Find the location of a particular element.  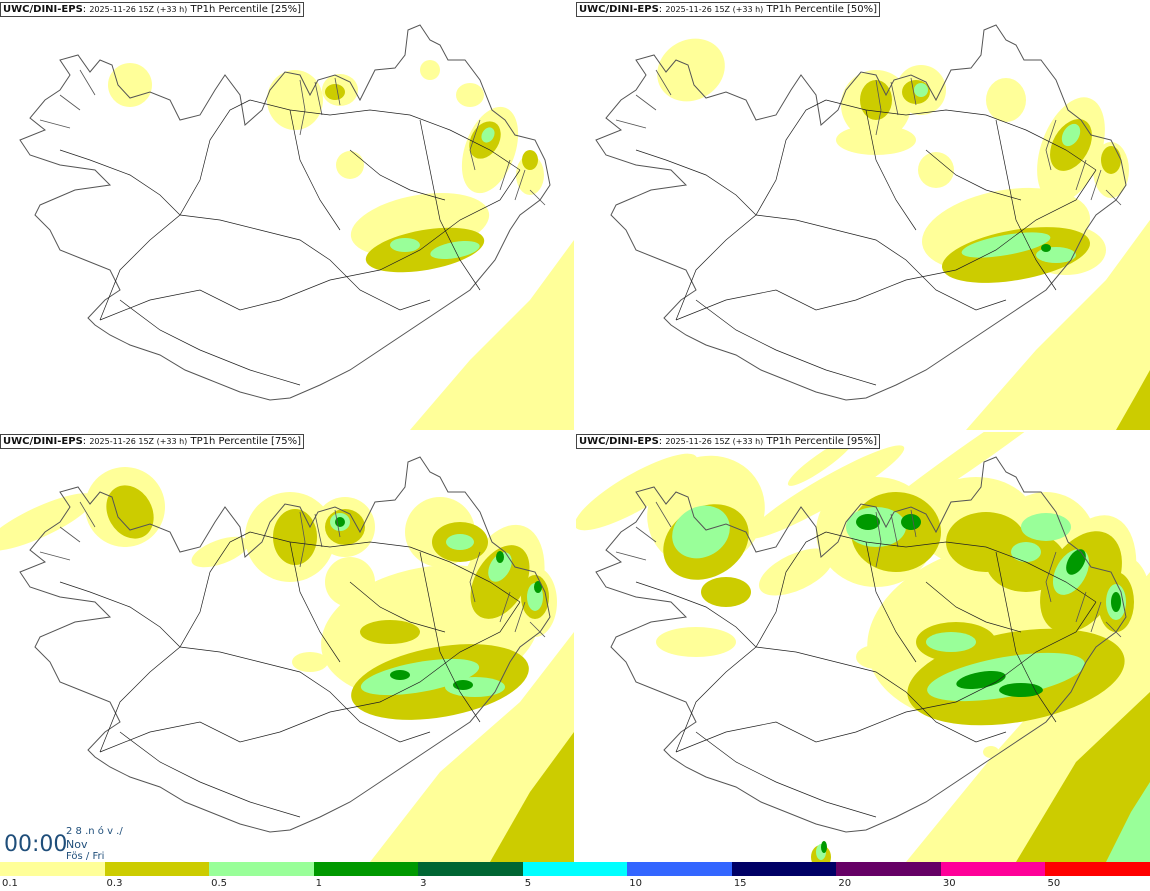

legend-tick-label: 0.5 is located at coordinates (219, 883).